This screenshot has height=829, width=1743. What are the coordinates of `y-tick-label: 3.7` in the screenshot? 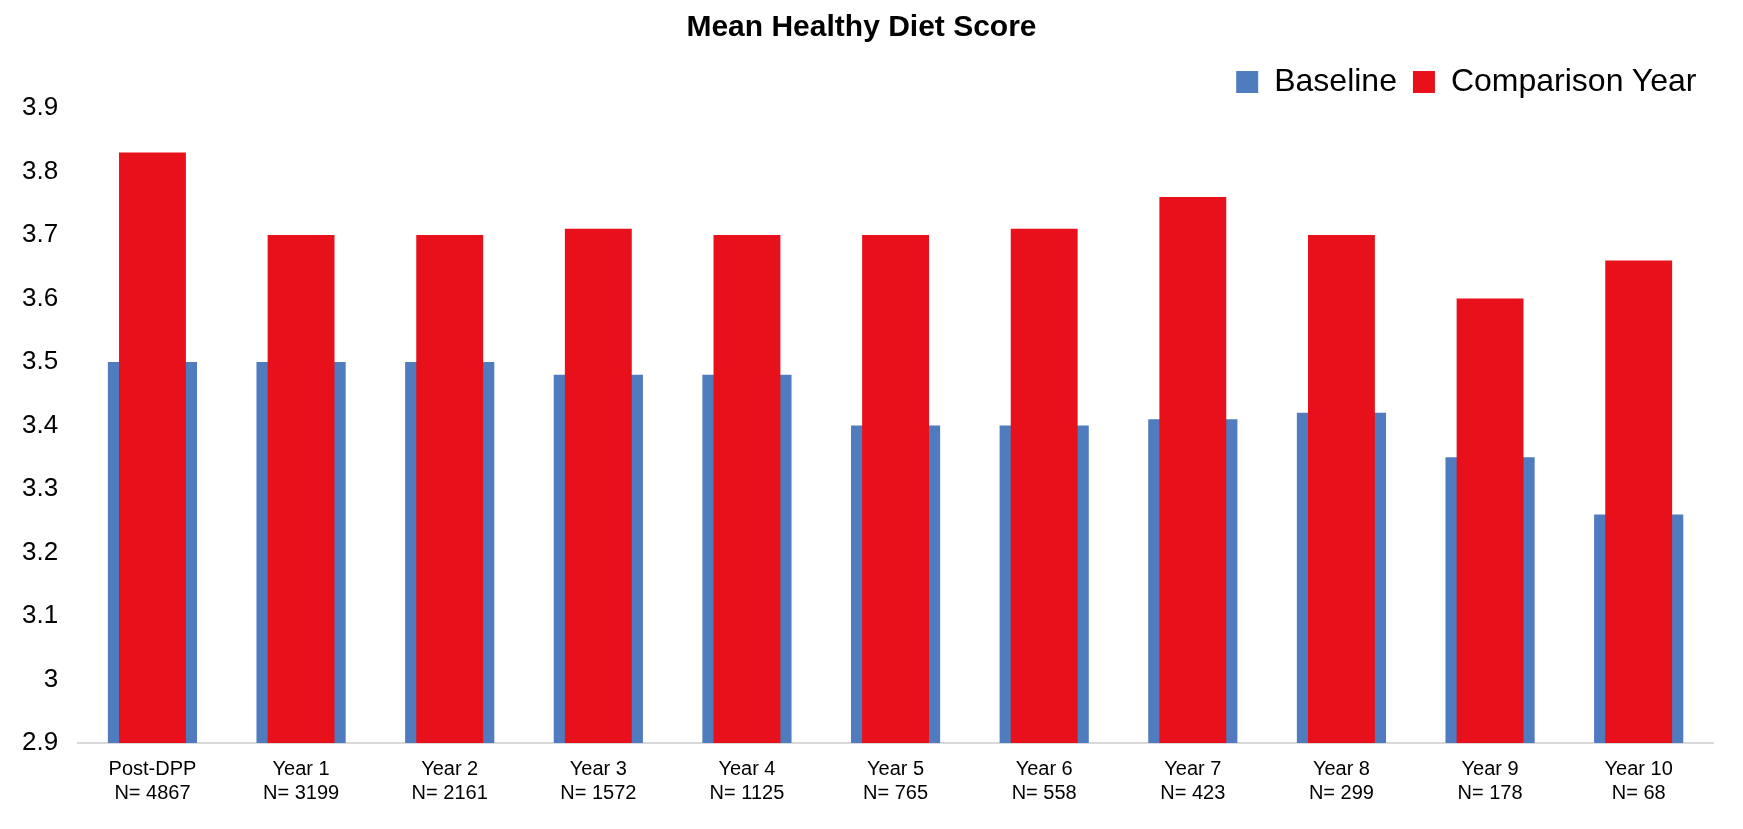 It's located at (40, 233).